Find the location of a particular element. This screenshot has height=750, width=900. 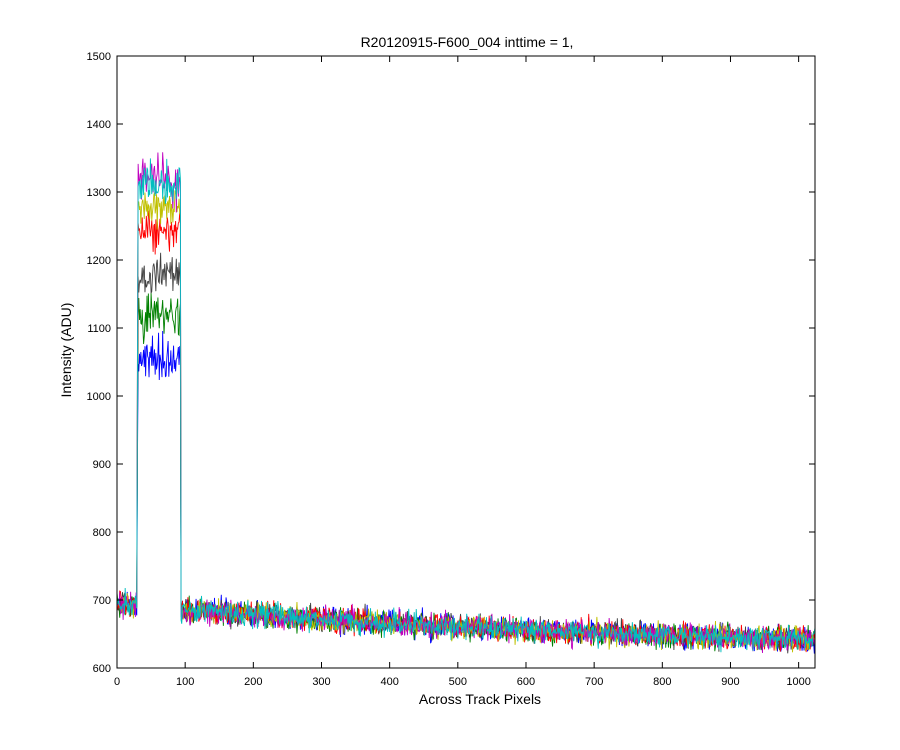

y-tick-label: 1400 is located at coordinates (99, 125).